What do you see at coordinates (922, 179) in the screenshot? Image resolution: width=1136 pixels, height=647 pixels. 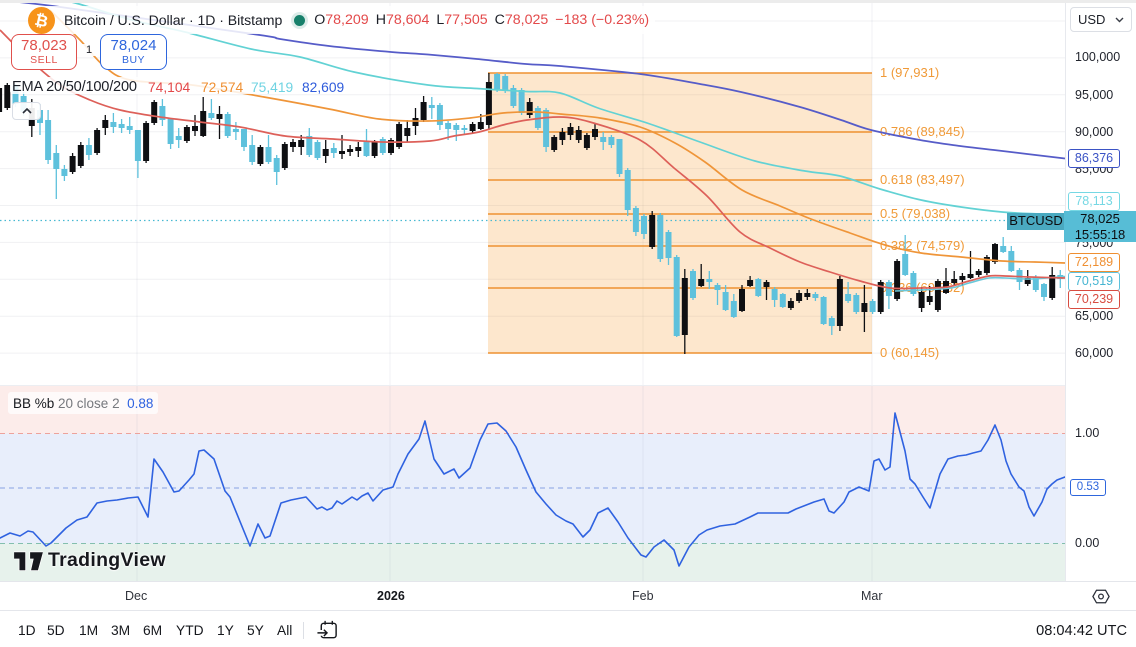 I see `svg-text: 0.618 (83,497)` at bounding box center [922, 179].